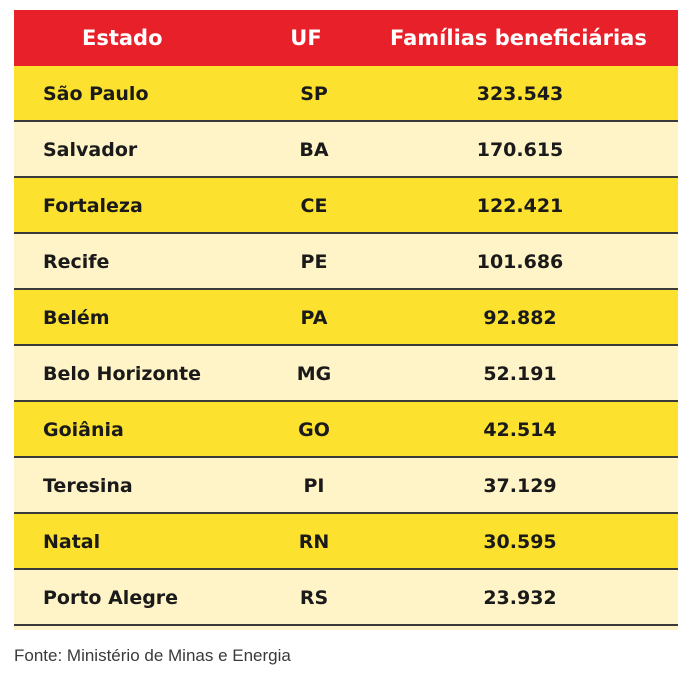 The width and height of the screenshot is (691, 677). I want to click on cell-estado: Goiânia, so click(83, 430).